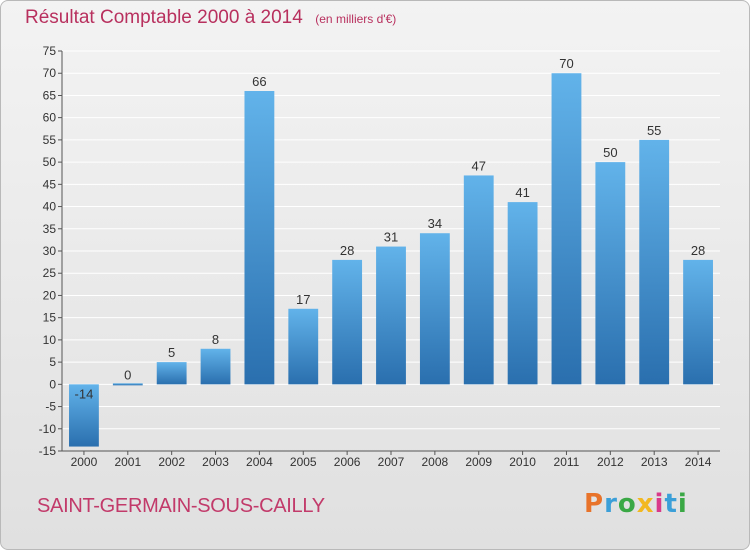 The width and height of the screenshot is (750, 550). Describe the element at coordinates (50, 73) in the screenshot. I see `y-tick-label: 70` at that location.